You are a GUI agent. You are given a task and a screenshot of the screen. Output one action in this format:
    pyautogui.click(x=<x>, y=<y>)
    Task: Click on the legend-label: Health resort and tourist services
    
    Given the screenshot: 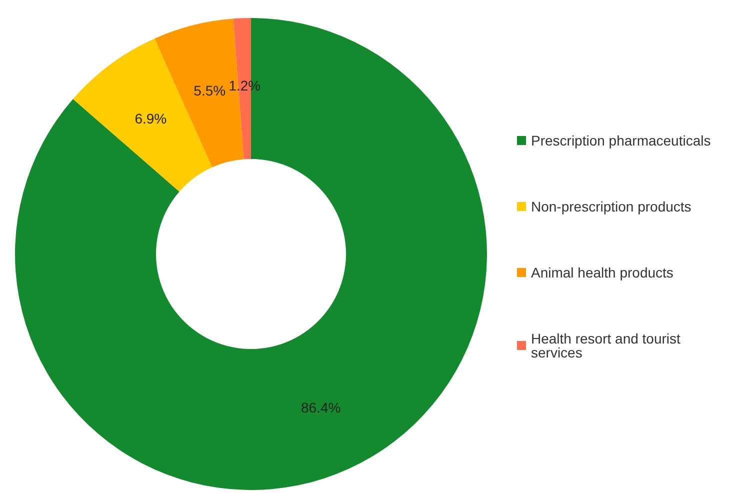 What is the action you would take?
    pyautogui.click(x=607, y=345)
    